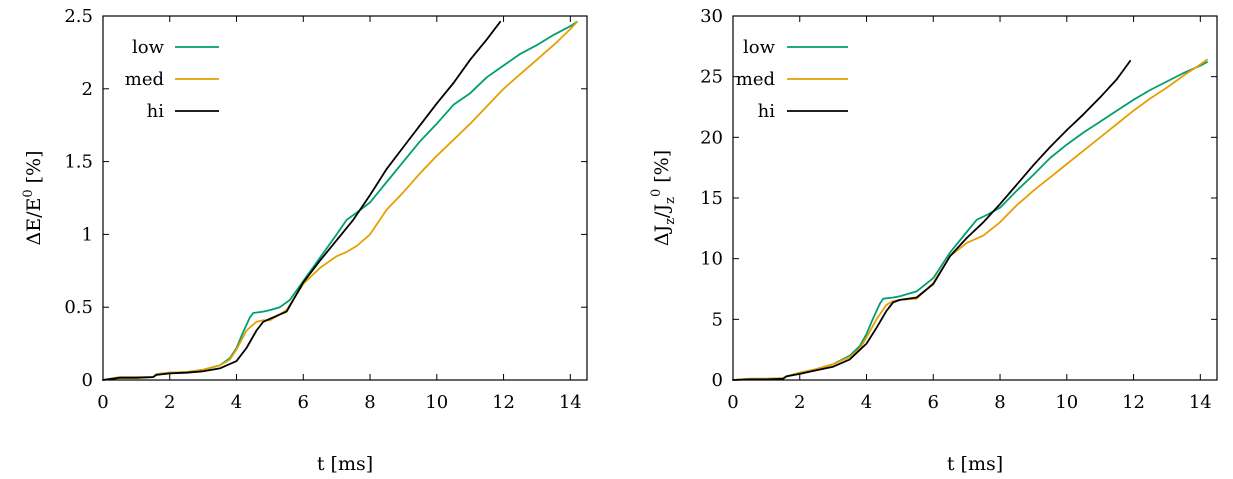 Image resolution: width=1233 pixels, height=479 pixels. I want to click on y-tick-label: 0.5, so click(78, 307).